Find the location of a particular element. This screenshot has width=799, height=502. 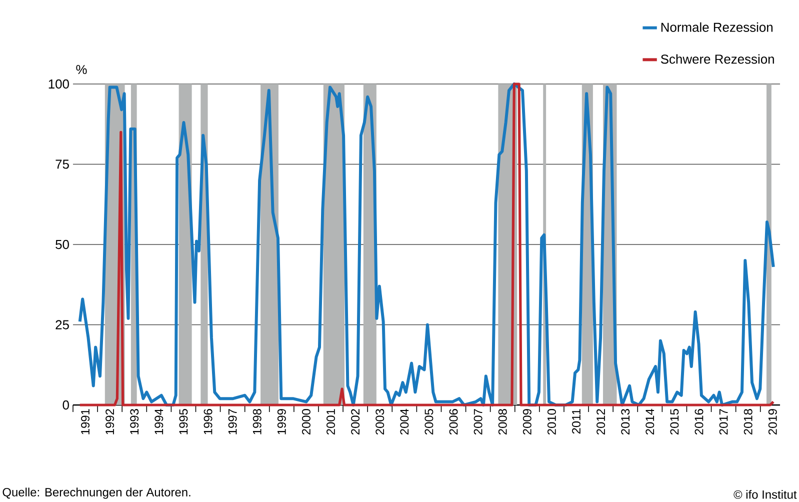

x-tick-label: 2017 is located at coordinates (723, 422).